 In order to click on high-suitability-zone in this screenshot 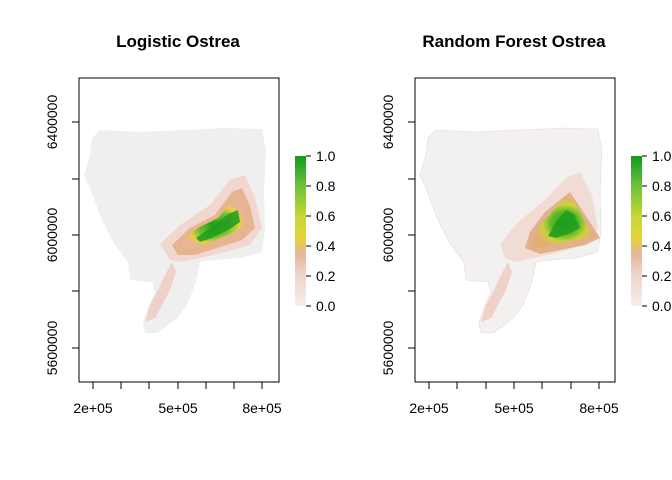, I will do `click(213, 224)`.